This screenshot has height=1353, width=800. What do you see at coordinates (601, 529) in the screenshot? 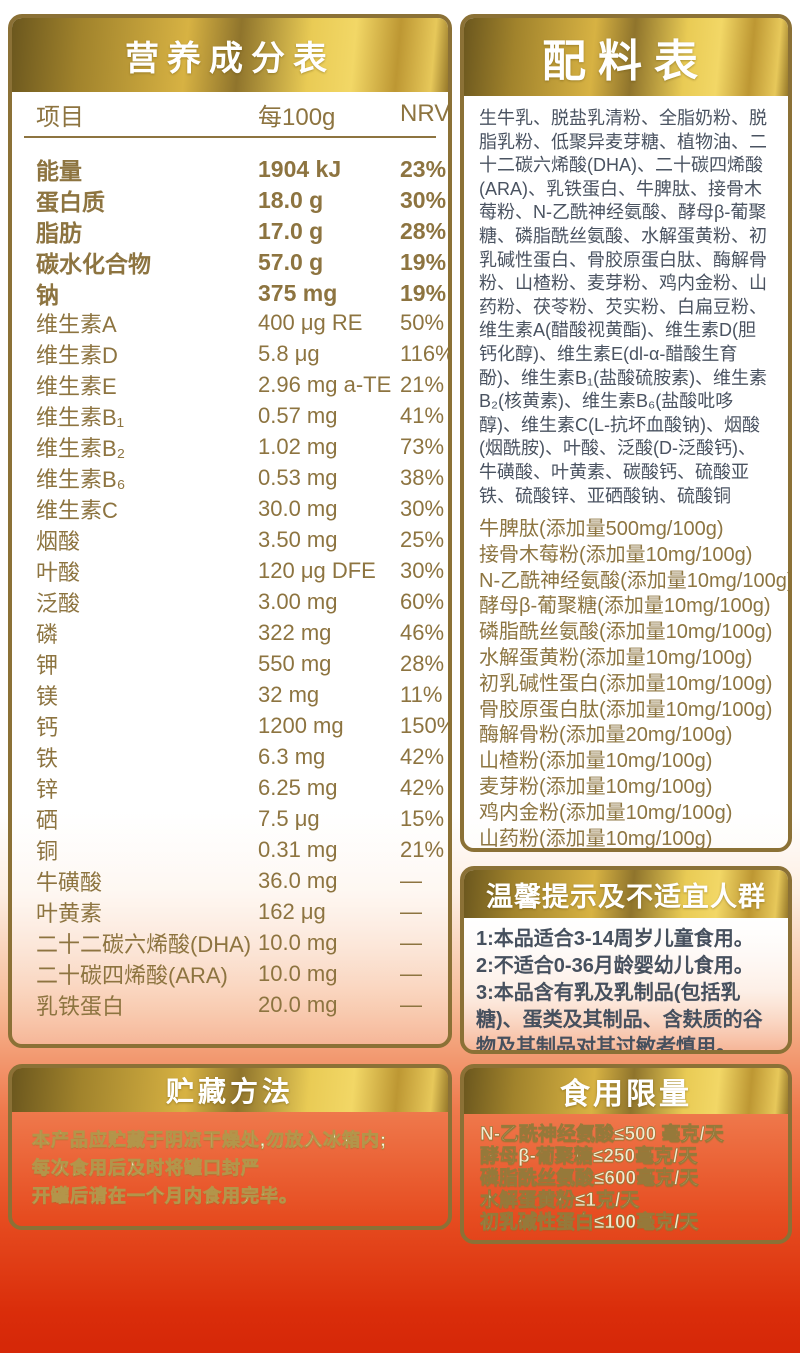
I see `additive-line: 牛脾肽(添加量500mg/100g)` at bounding box center [601, 529].